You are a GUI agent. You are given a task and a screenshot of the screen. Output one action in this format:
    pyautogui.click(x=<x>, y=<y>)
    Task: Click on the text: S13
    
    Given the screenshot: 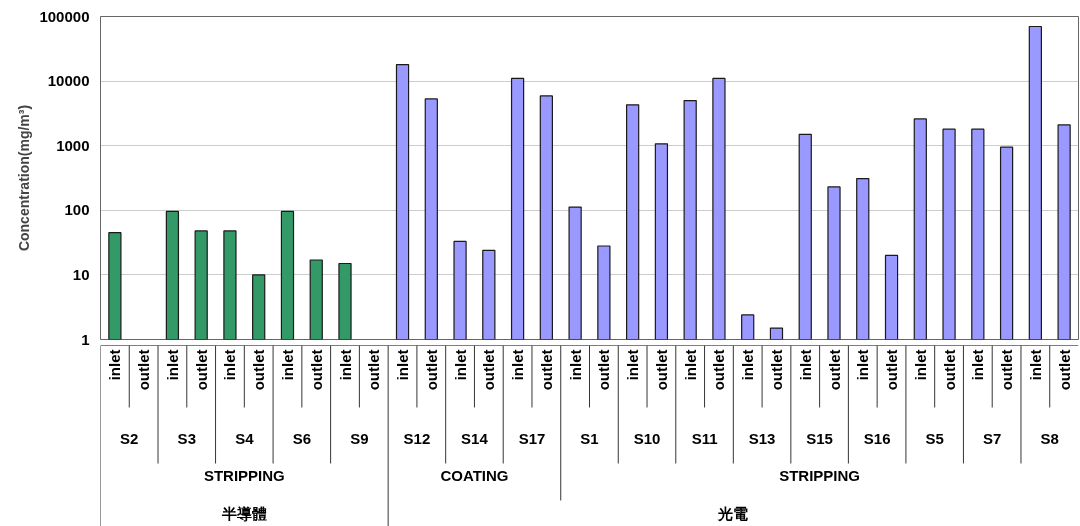 What is the action you would take?
    pyautogui.click(x=762, y=438)
    